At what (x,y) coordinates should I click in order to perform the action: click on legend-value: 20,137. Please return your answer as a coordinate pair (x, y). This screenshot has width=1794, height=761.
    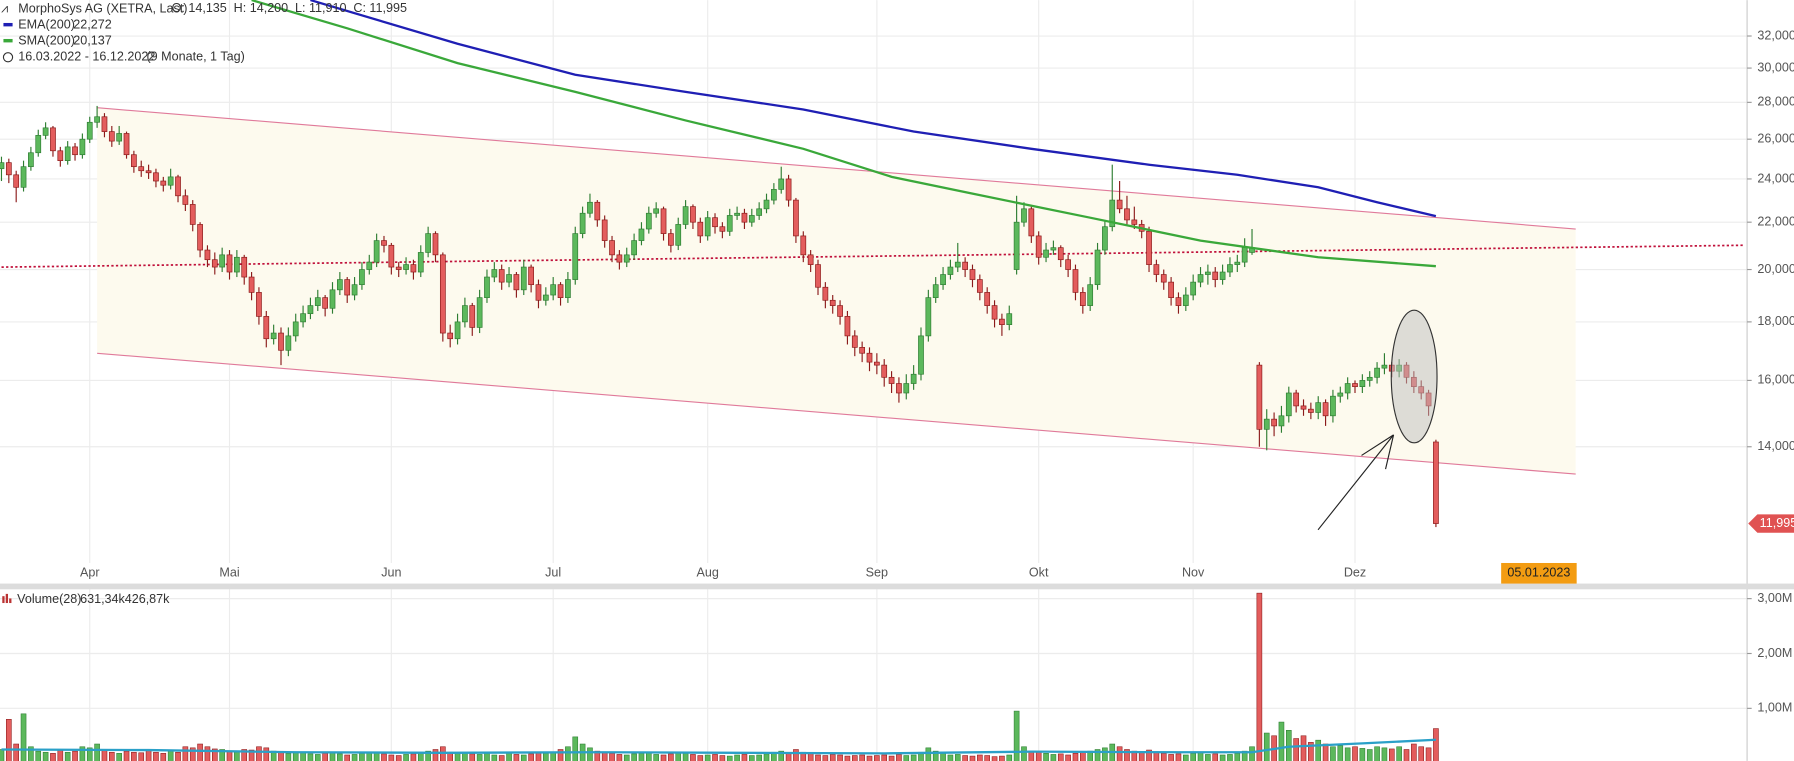
    Looking at the image, I should click on (92, 41).